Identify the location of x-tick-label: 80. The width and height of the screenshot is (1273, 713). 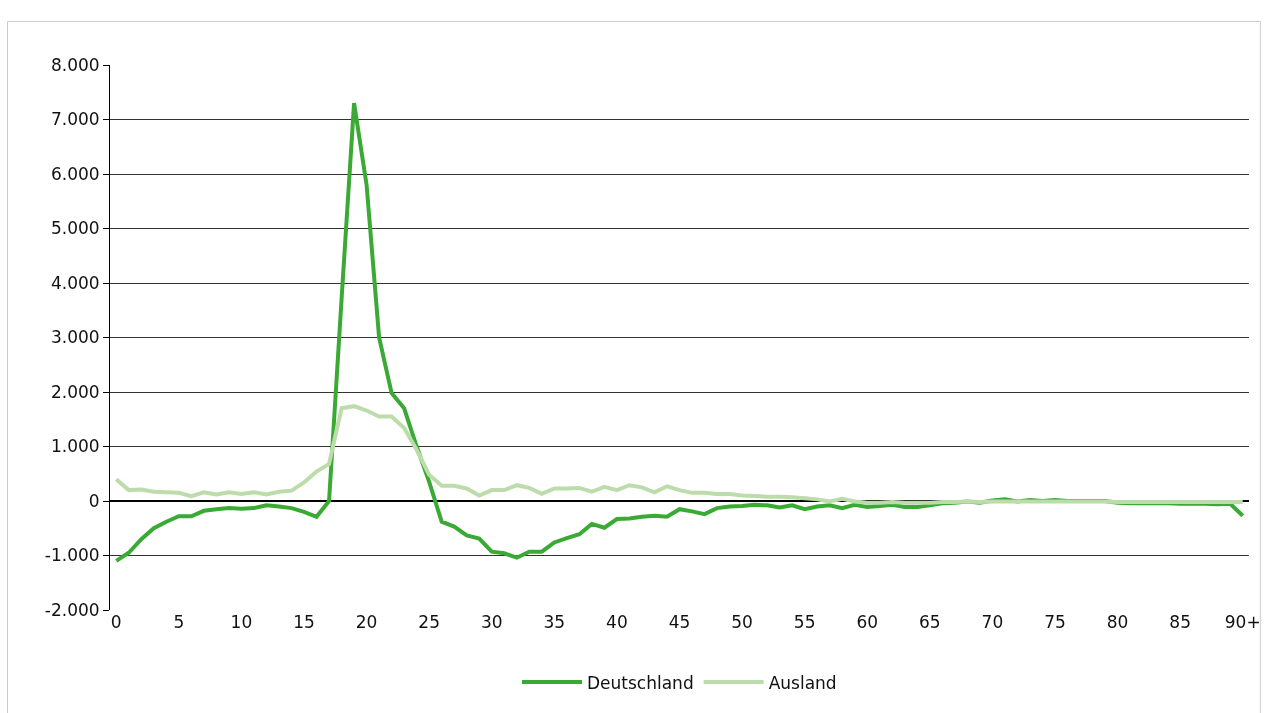
(1117, 622).